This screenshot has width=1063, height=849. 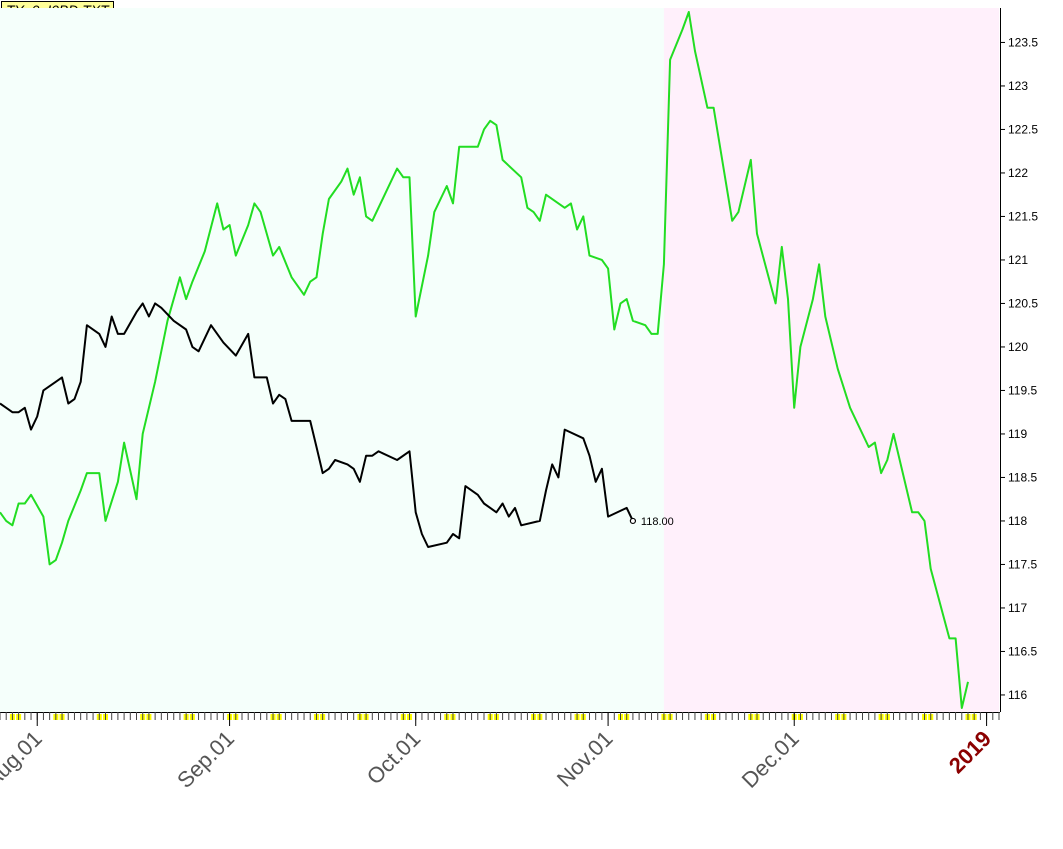 I want to click on last-value-marker, so click(x=633, y=521).